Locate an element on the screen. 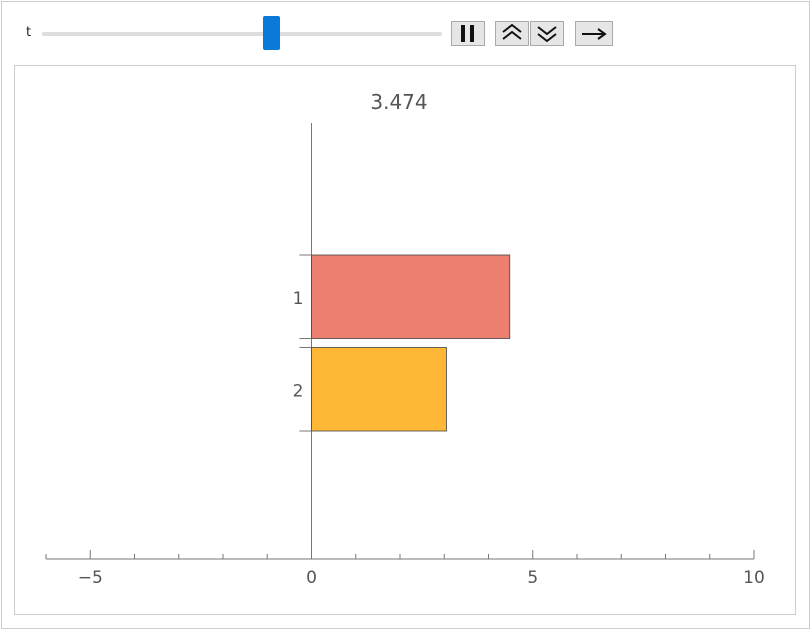 This screenshot has width=812, height=636. faster-button is located at coordinates (512, 33).